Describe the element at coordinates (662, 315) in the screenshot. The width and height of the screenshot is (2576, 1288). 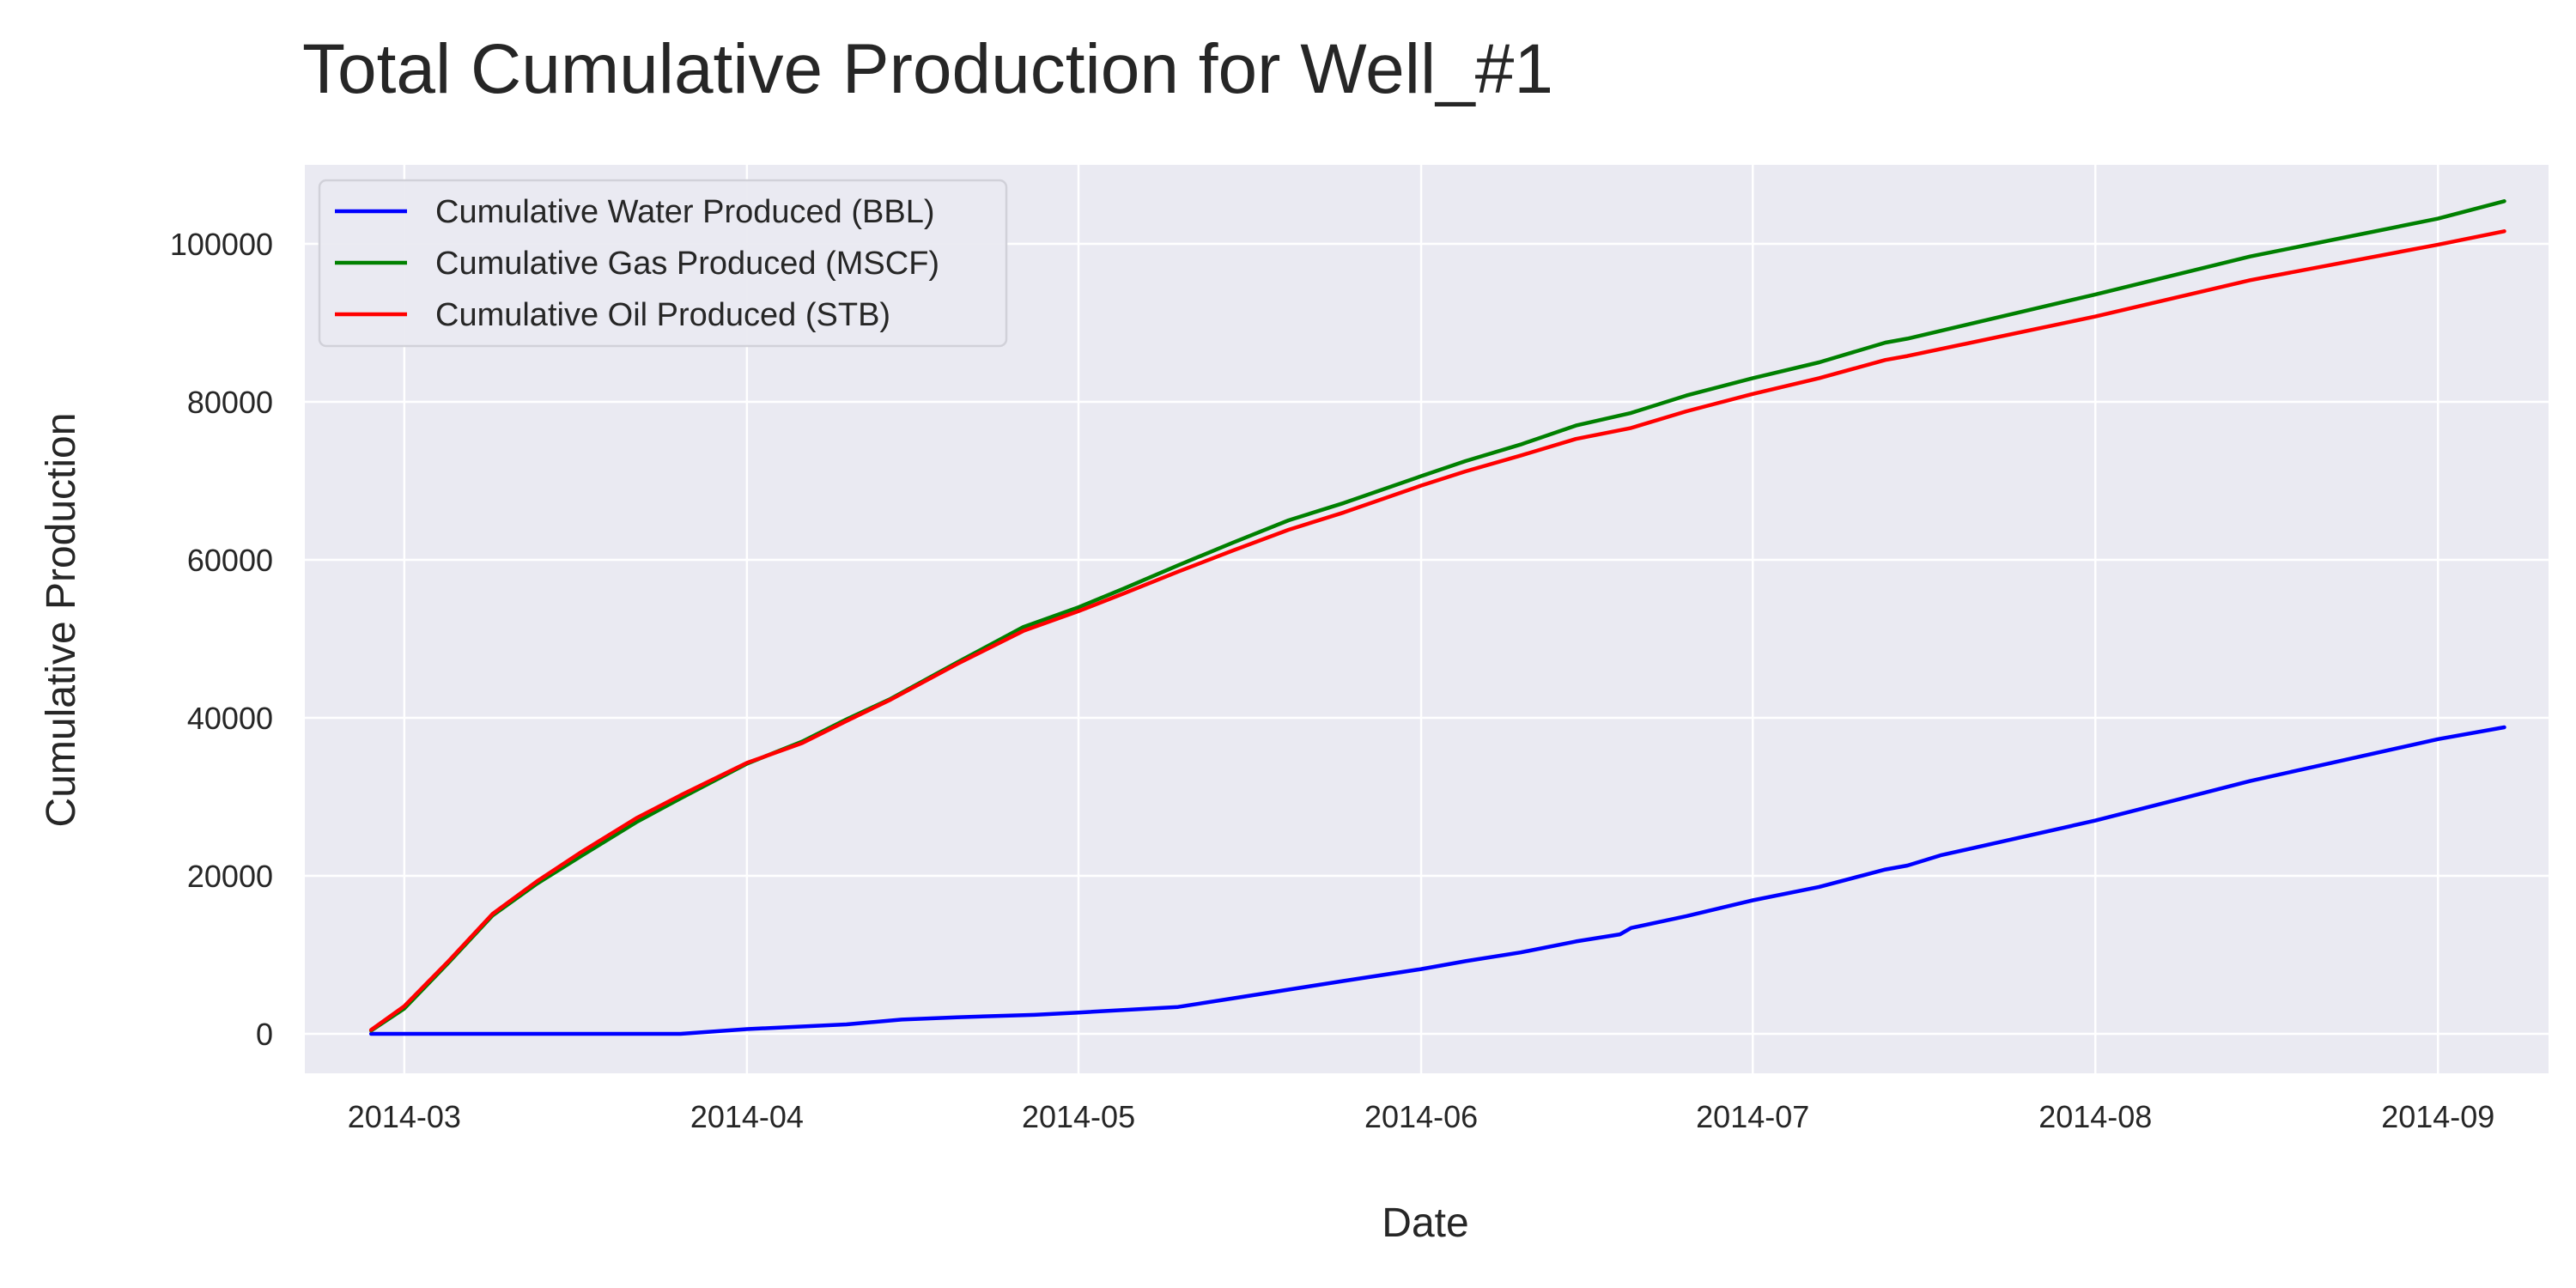
I see `legend-label-3: Cumulative Oil Produced (STB)` at that location.